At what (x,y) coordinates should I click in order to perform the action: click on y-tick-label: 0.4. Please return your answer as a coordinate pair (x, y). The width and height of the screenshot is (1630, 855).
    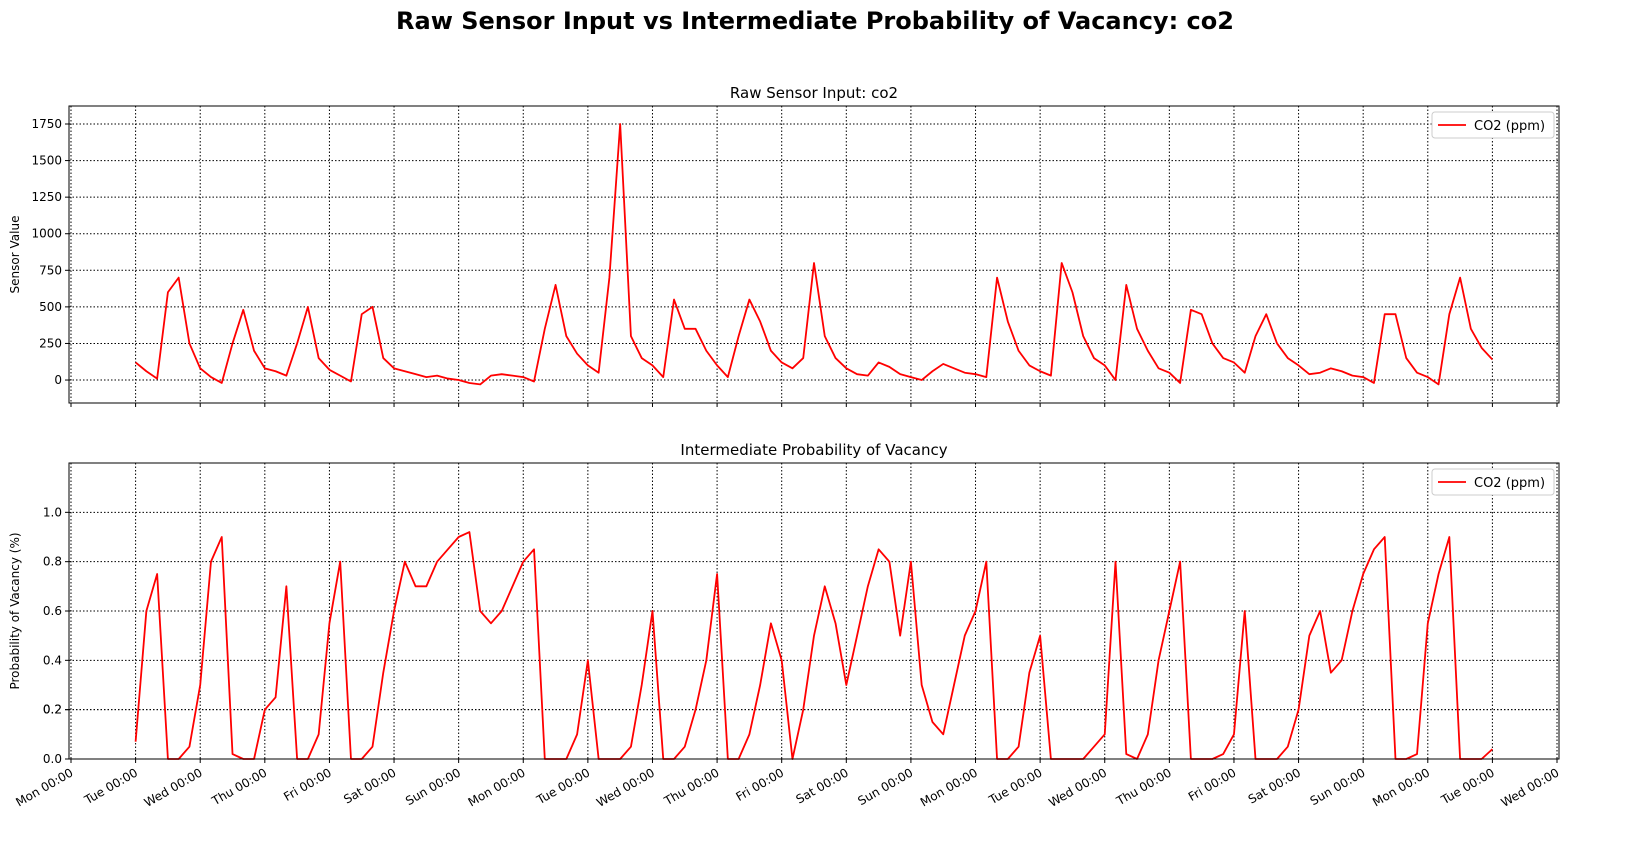
    Looking at the image, I should click on (52, 660).